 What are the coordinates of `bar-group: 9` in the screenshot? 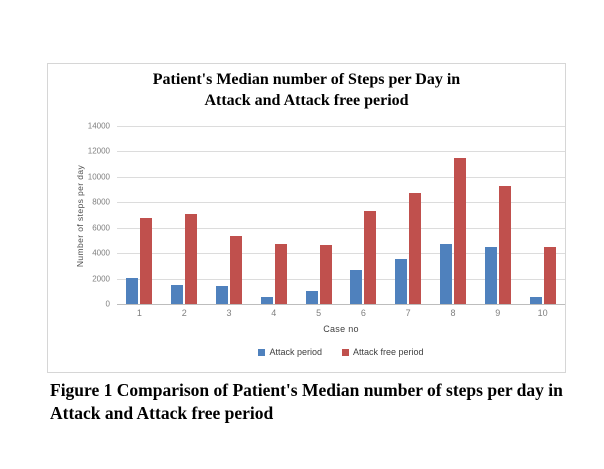 It's located at (497, 222).